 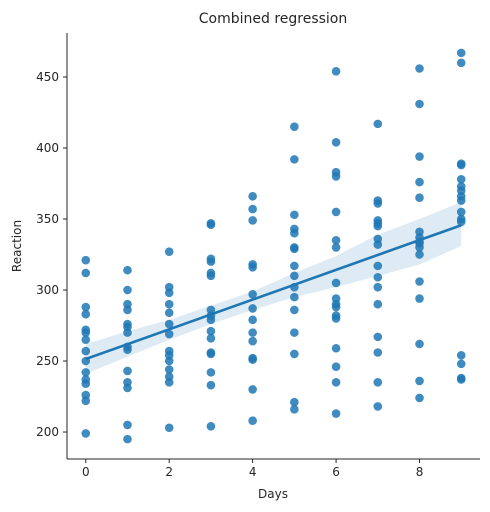 What do you see at coordinates (47, 77) in the screenshot?
I see `y-tick-label: 450` at bounding box center [47, 77].